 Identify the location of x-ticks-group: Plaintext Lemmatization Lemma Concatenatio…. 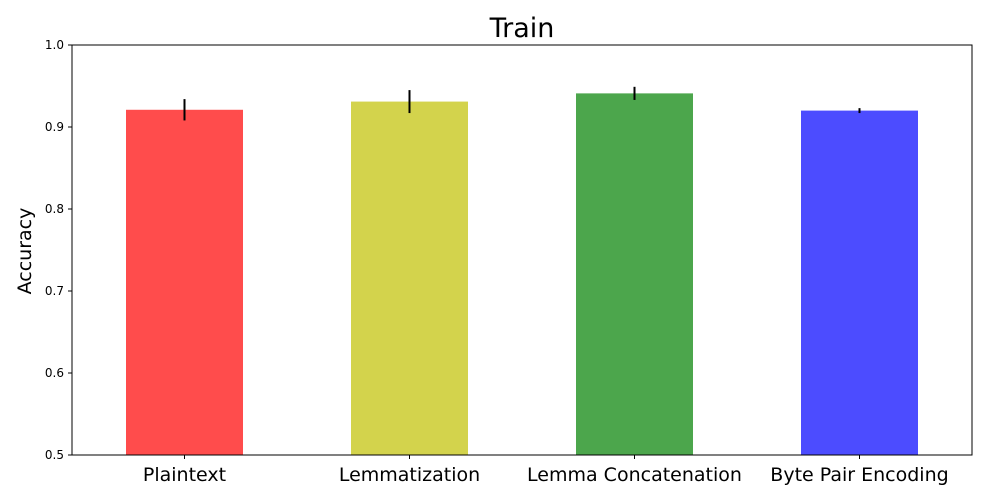
(546, 470).